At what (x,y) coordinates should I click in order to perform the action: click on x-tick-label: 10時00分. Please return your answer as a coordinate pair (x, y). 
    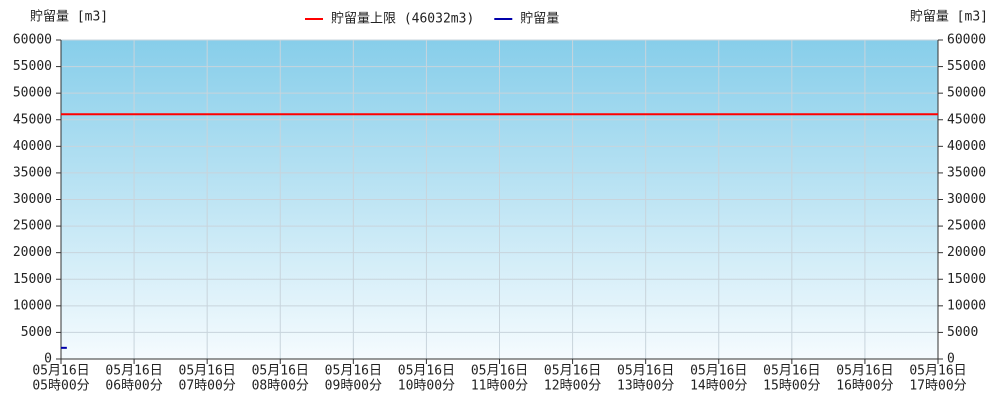
    Looking at the image, I should click on (426, 386).